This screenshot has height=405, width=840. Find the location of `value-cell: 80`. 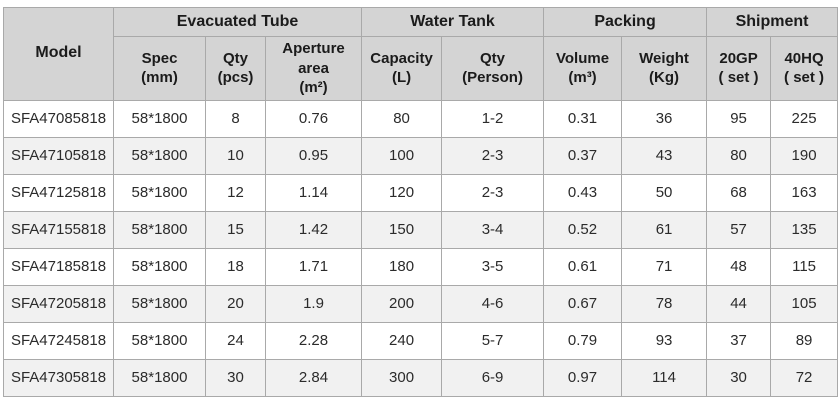

value-cell: 80 is located at coordinates (402, 118).